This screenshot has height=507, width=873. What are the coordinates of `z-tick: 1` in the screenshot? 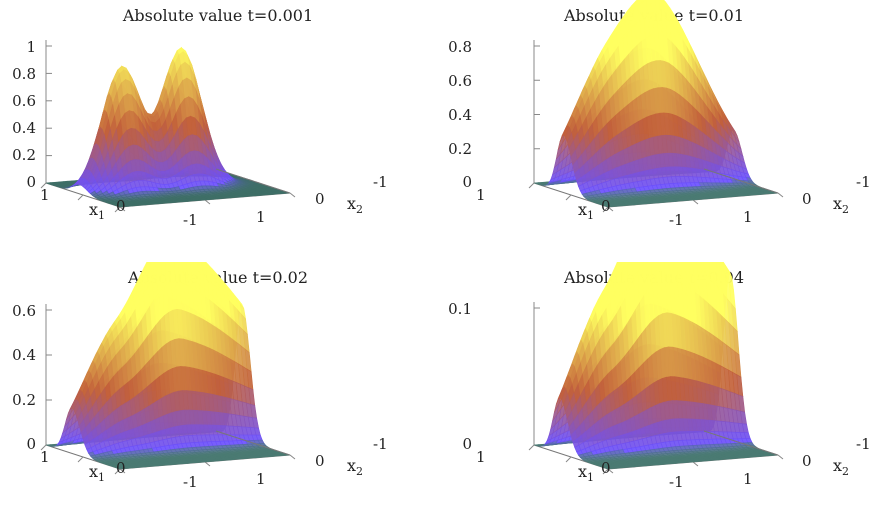 It's located at (19, 47).